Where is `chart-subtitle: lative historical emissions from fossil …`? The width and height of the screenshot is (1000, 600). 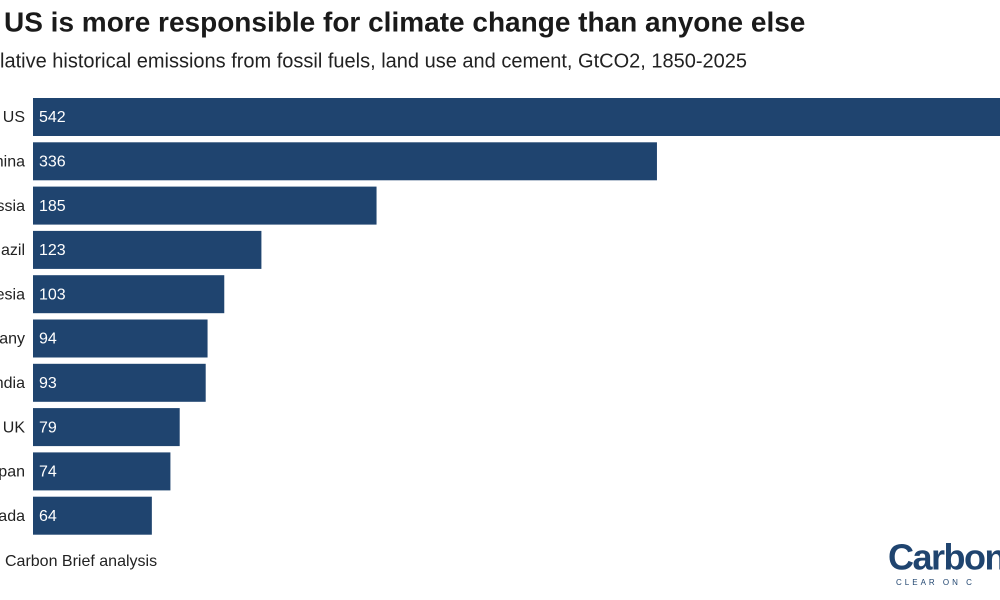
chart-subtitle: lative historical emissions from fossil … is located at coordinates (373, 61).